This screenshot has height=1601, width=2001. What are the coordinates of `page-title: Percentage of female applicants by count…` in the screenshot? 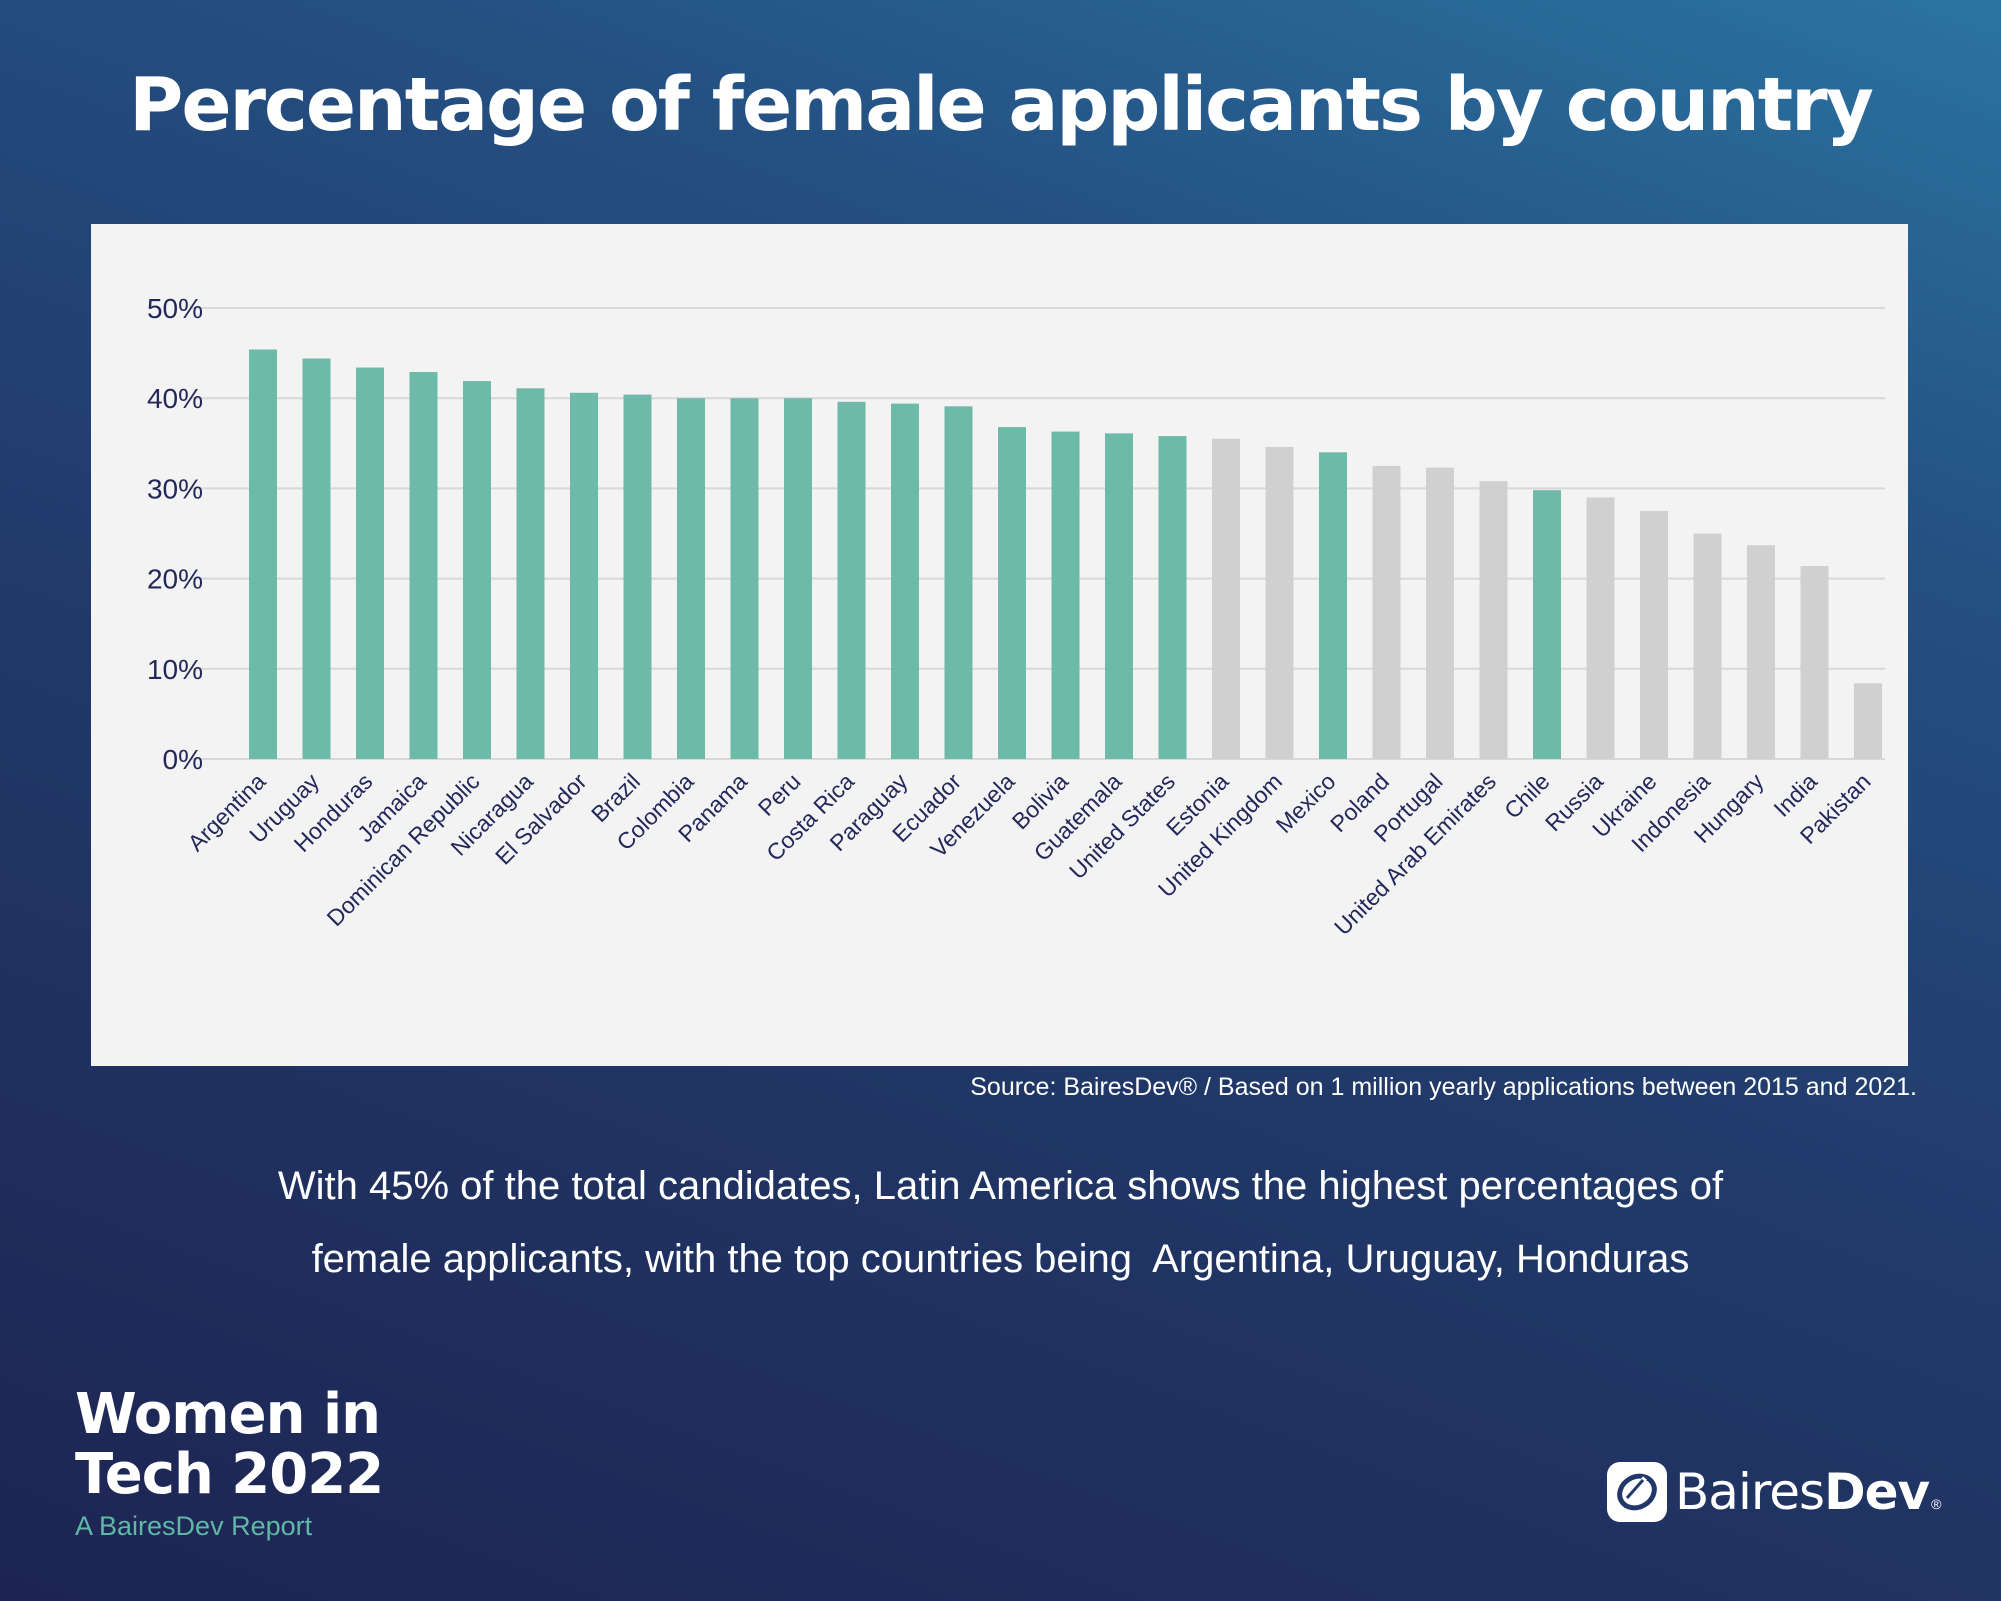 It's located at (1001, 105).